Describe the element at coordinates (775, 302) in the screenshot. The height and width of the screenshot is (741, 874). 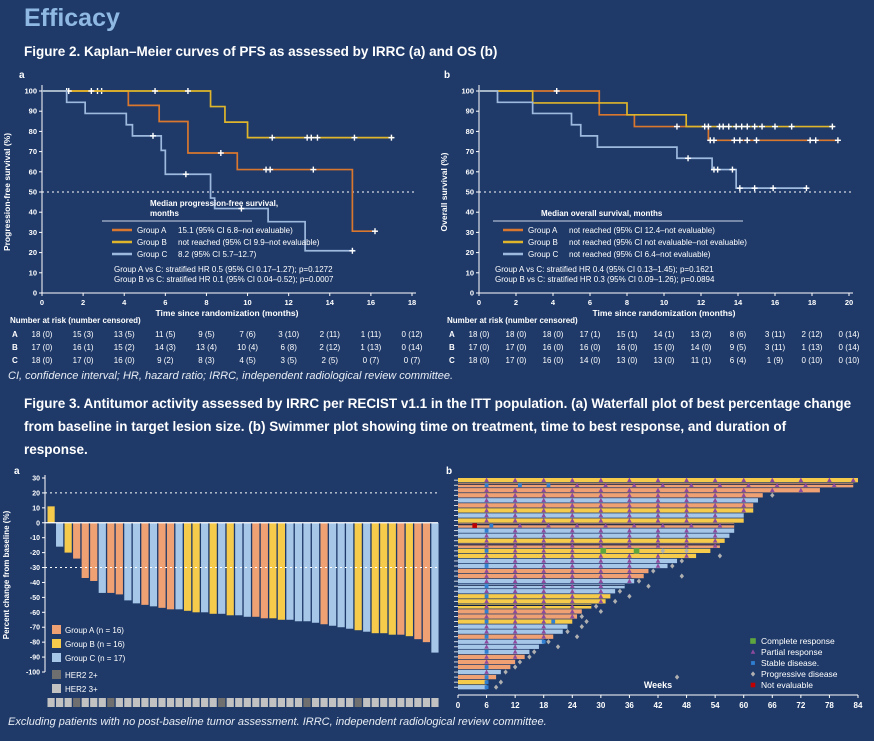
I see `svg-text: 16` at that location.